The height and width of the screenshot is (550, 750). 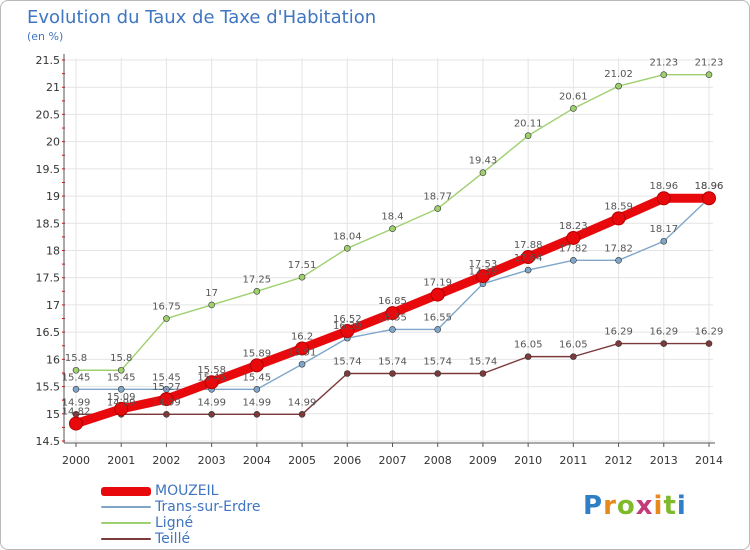 I want to click on data-label: 16.85, so click(x=392, y=301).